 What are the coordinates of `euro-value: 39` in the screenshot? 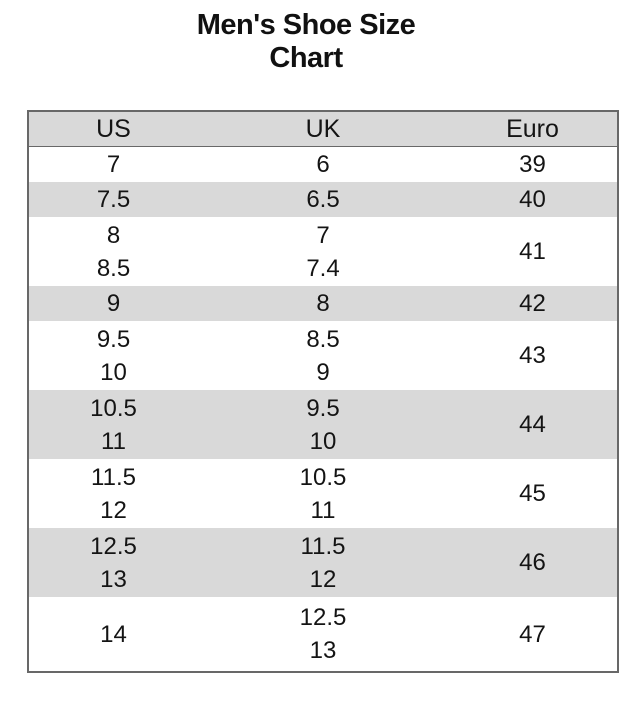 It's located at (532, 164).